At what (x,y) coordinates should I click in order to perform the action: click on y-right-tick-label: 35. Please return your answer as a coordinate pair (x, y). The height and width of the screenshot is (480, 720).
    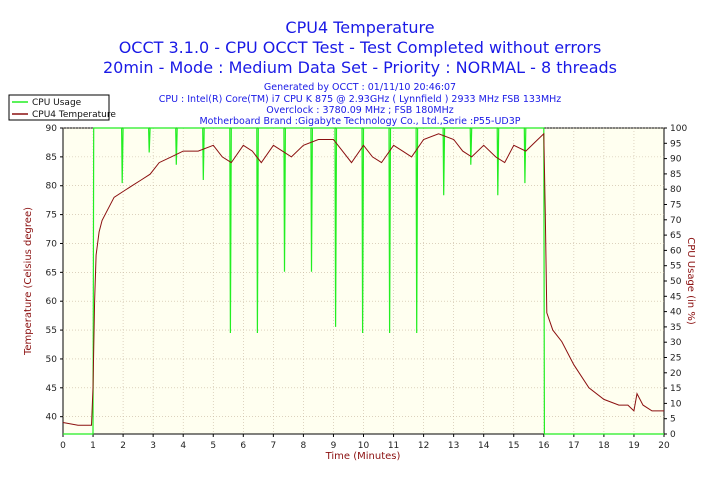
    Looking at the image, I should click on (675, 328).